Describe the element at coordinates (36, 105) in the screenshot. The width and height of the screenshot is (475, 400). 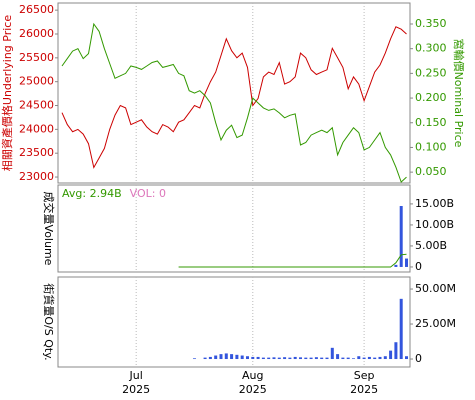
I see `y-tick-label: 24500` at that location.